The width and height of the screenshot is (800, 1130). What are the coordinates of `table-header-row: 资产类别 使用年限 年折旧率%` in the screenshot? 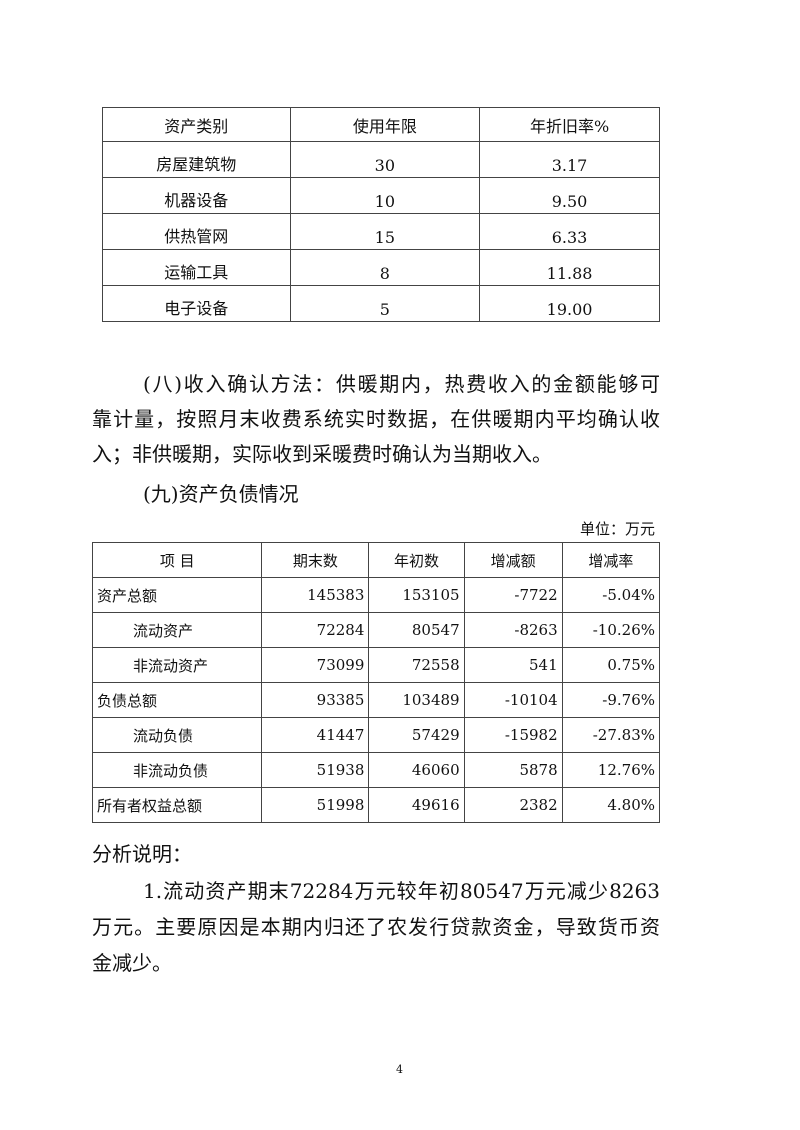 It's located at (381, 124).